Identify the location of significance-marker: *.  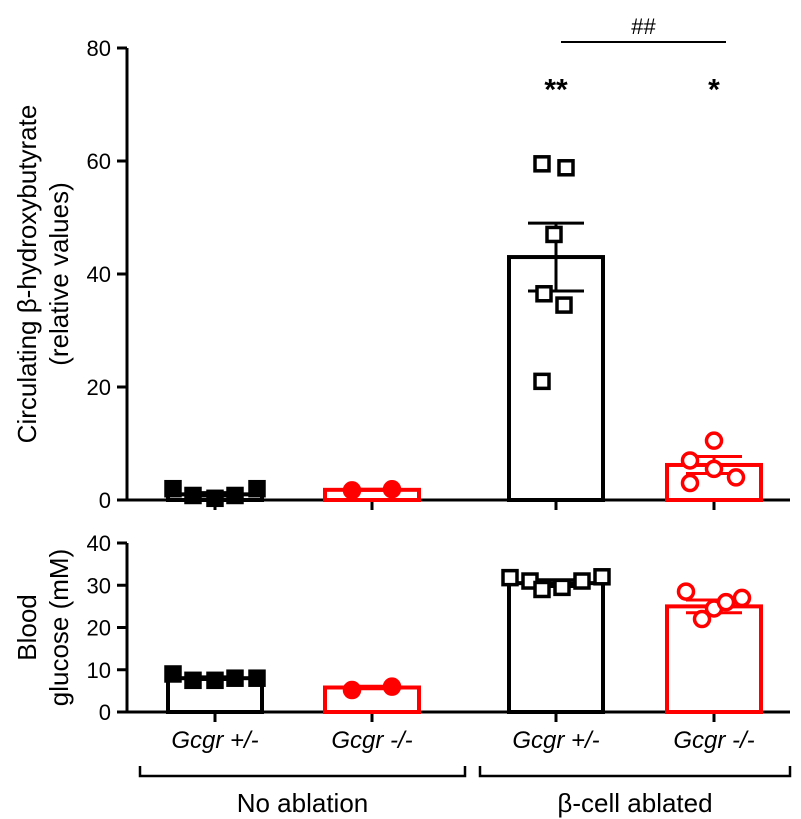
(714, 90).